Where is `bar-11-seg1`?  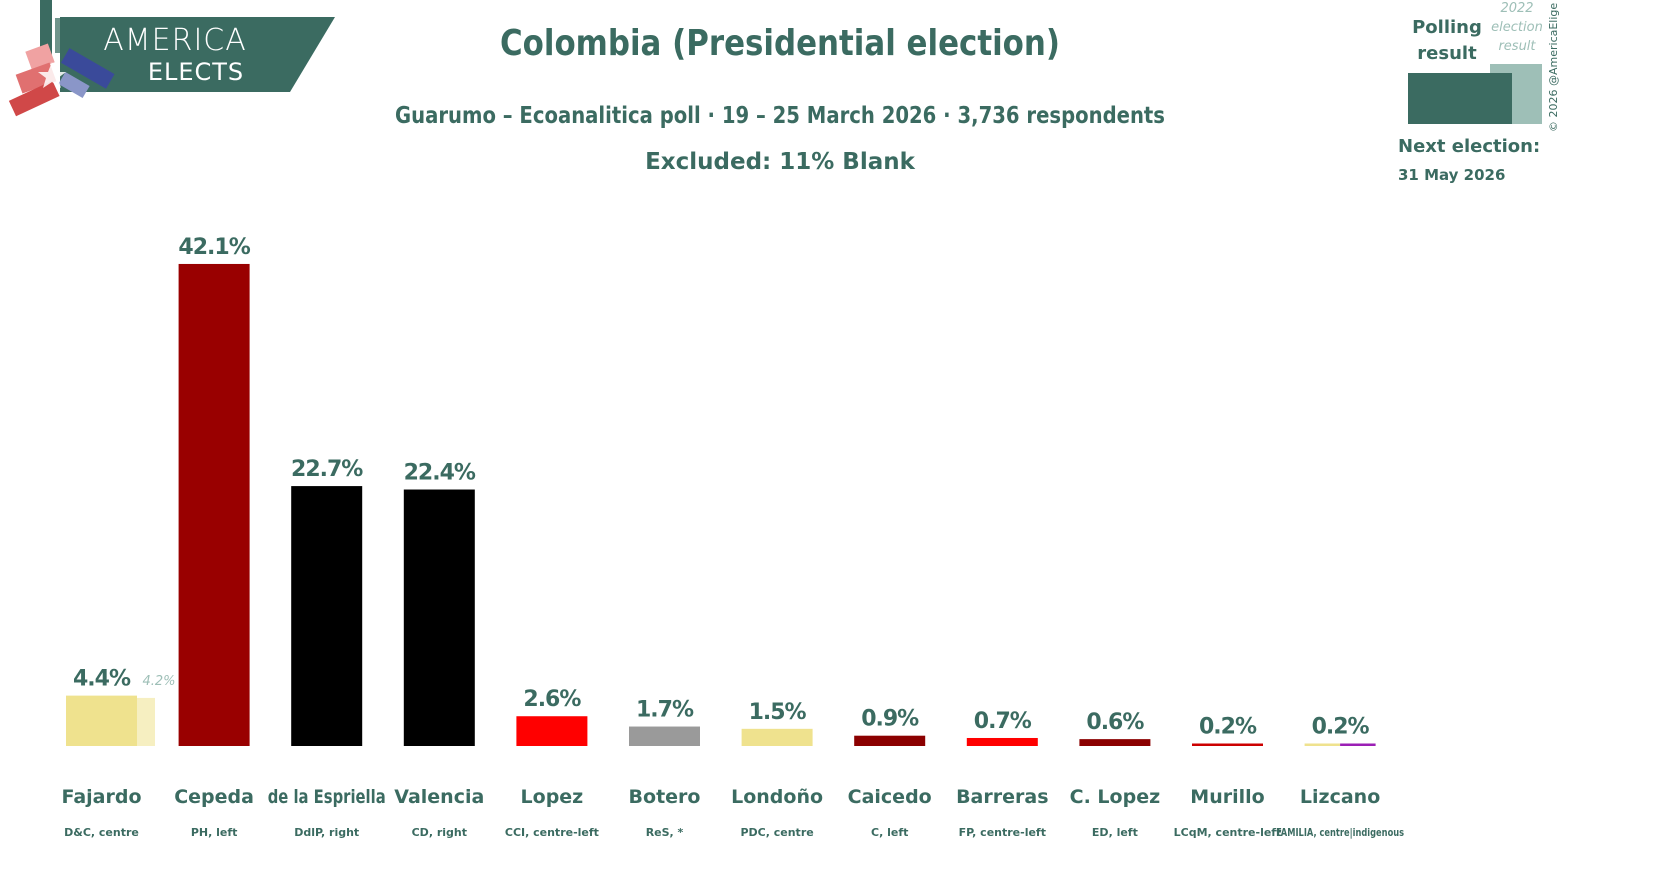 bar-11-seg1 is located at coordinates (1358, 744).